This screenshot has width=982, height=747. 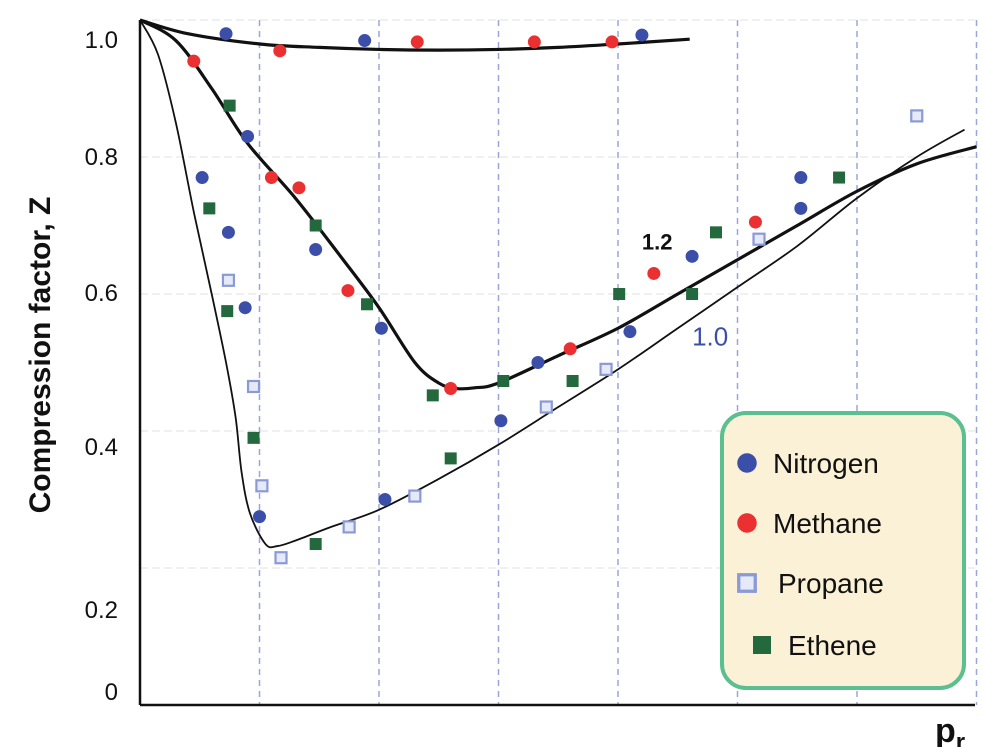 What do you see at coordinates (101, 157) in the screenshot?
I see `y-tick-label: 0.8` at bounding box center [101, 157].